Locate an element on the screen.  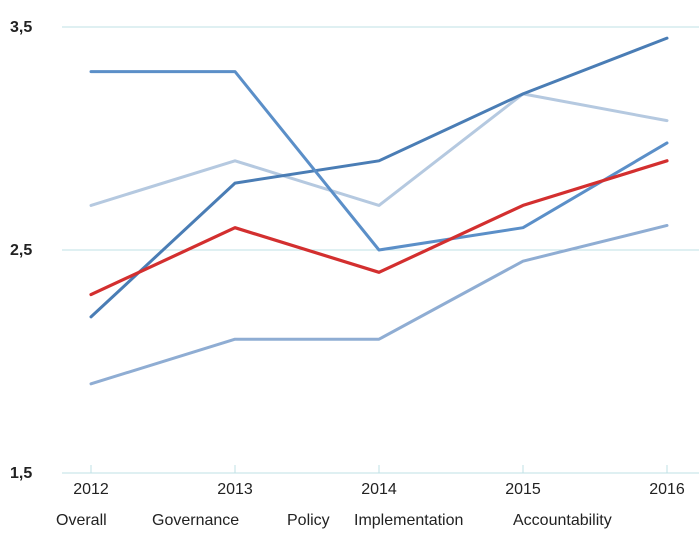
y-tick-label: 2,5 is located at coordinates (21, 250).